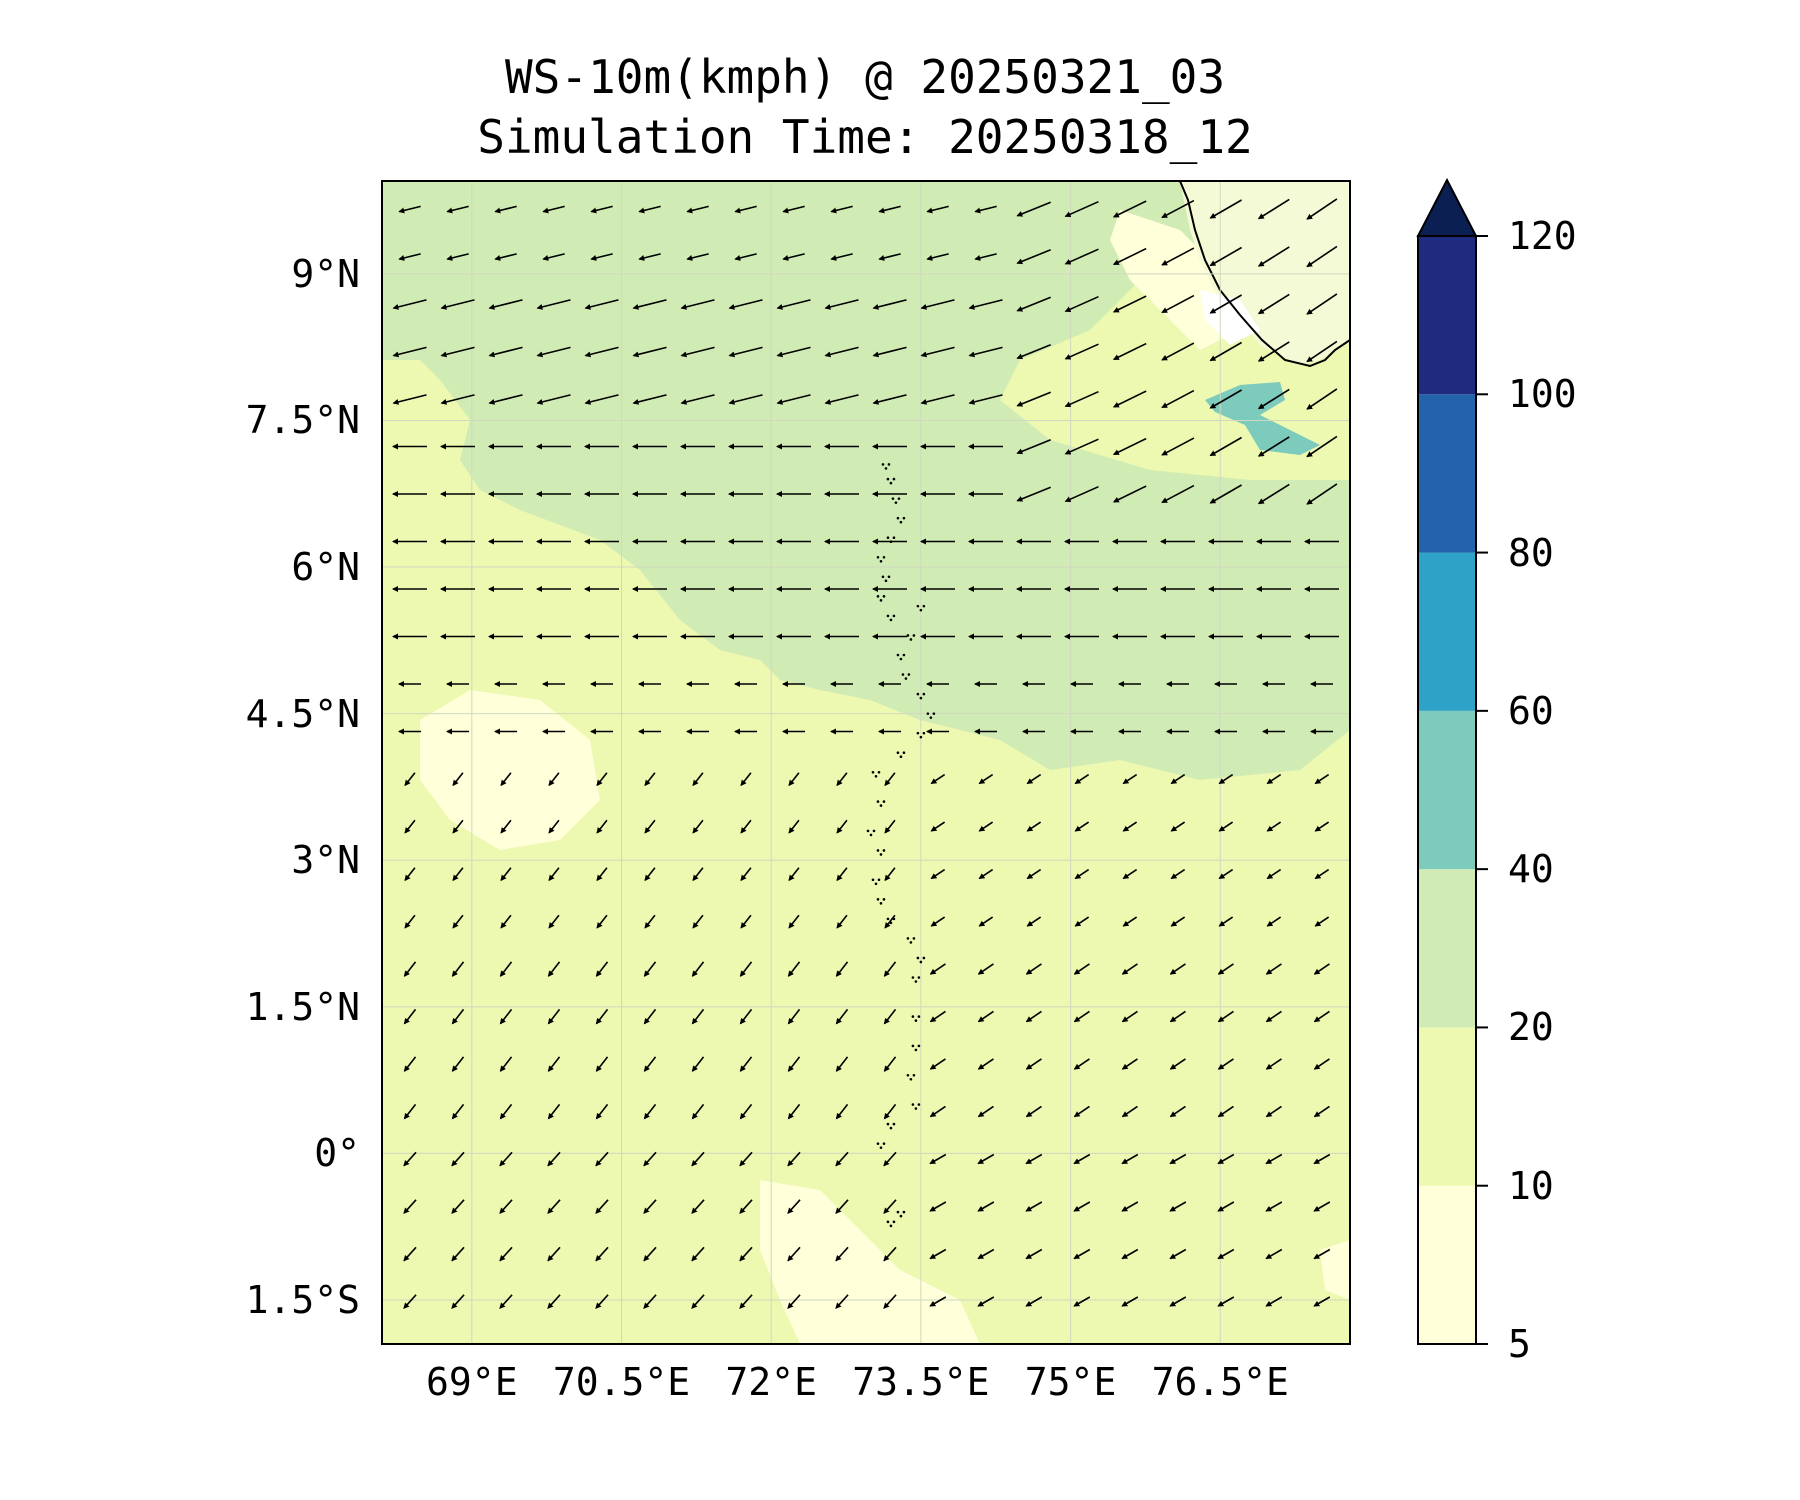 Image resolution: width=1800 pixels, height=1500 pixels. What do you see at coordinates (302, 1300) in the screenshot?
I see `lat-tick-label: 1.5°S` at bounding box center [302, 1300].